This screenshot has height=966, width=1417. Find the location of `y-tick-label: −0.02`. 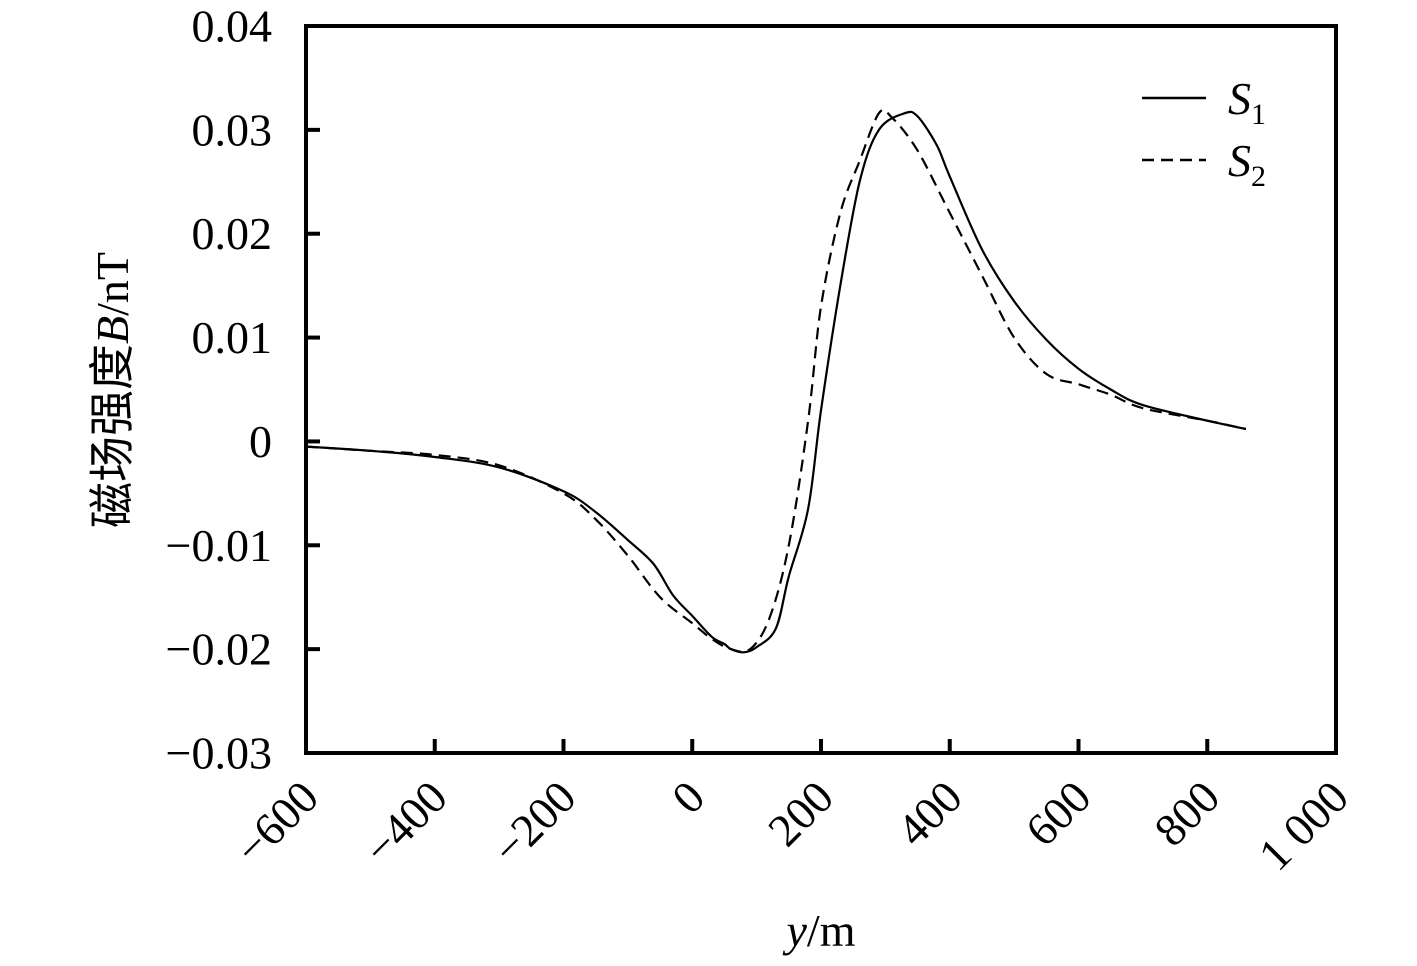

y-tick-label: −0.02 is located at coordinates (219, 649).